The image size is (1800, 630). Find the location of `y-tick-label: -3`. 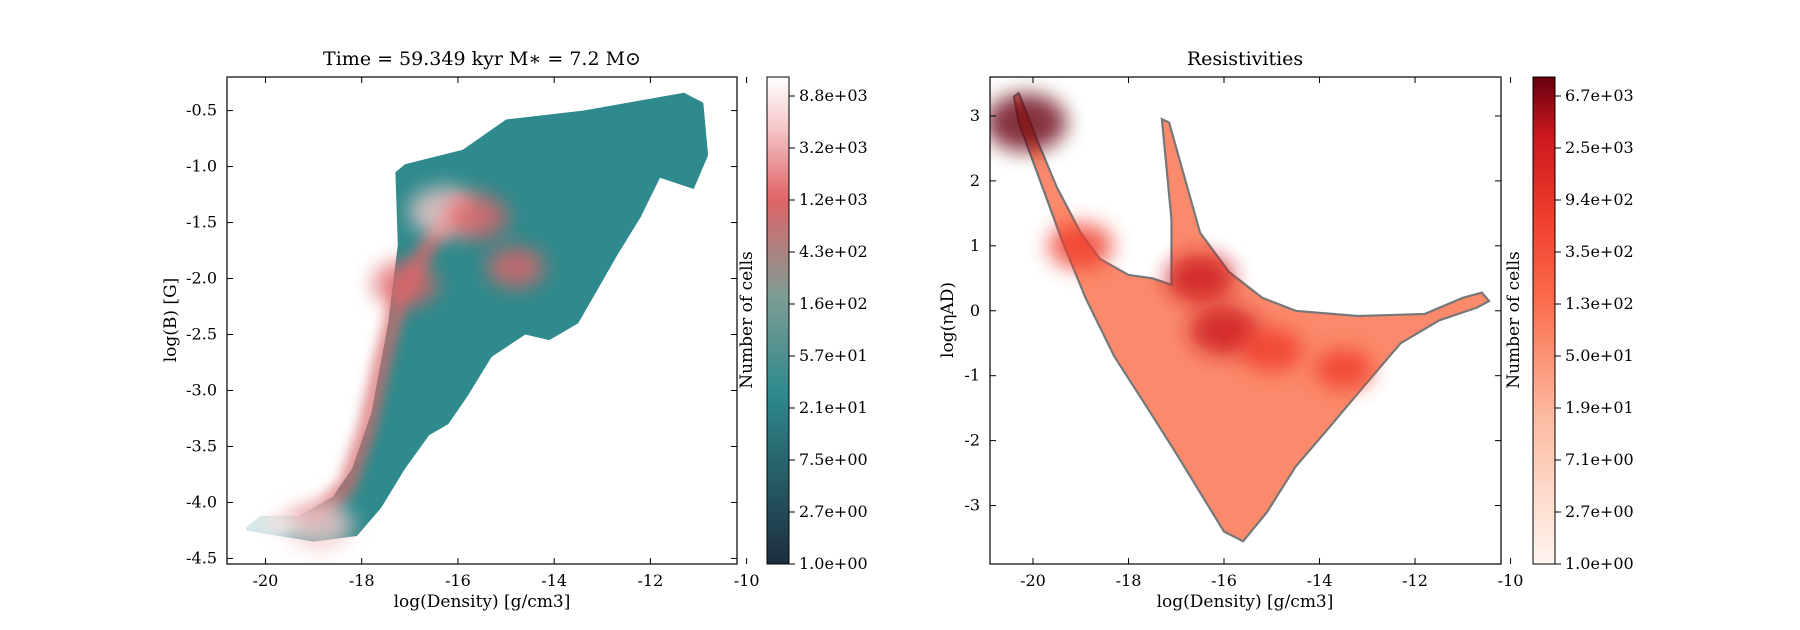

y-tick-label: -3 is located at coordinates (972, 505).